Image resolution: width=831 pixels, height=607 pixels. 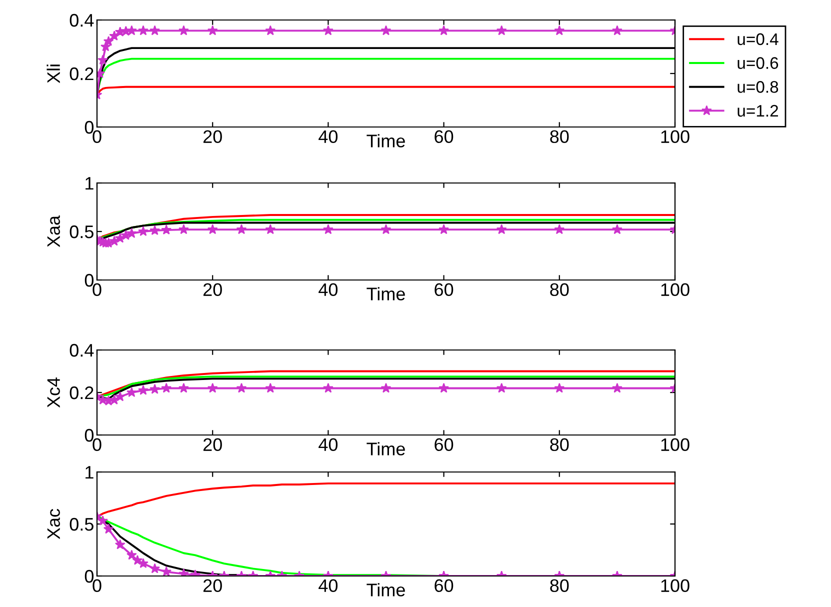 I want to click on y-axis-title: Xaa, so click(x=53, y=231).